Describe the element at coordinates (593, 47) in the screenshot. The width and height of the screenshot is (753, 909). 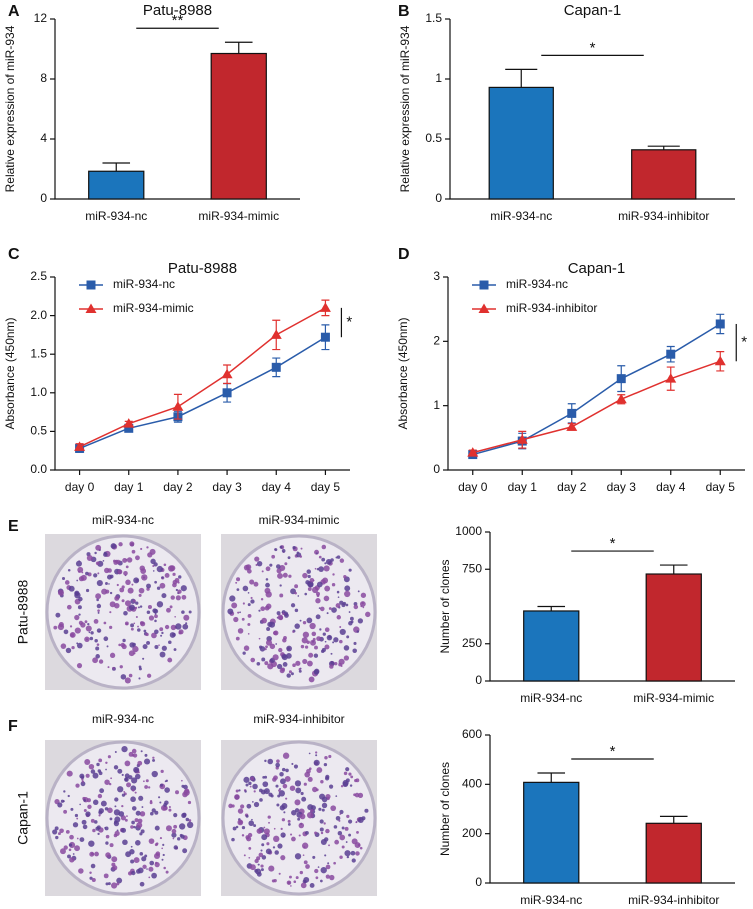
I see `significance-label: *` at that location.